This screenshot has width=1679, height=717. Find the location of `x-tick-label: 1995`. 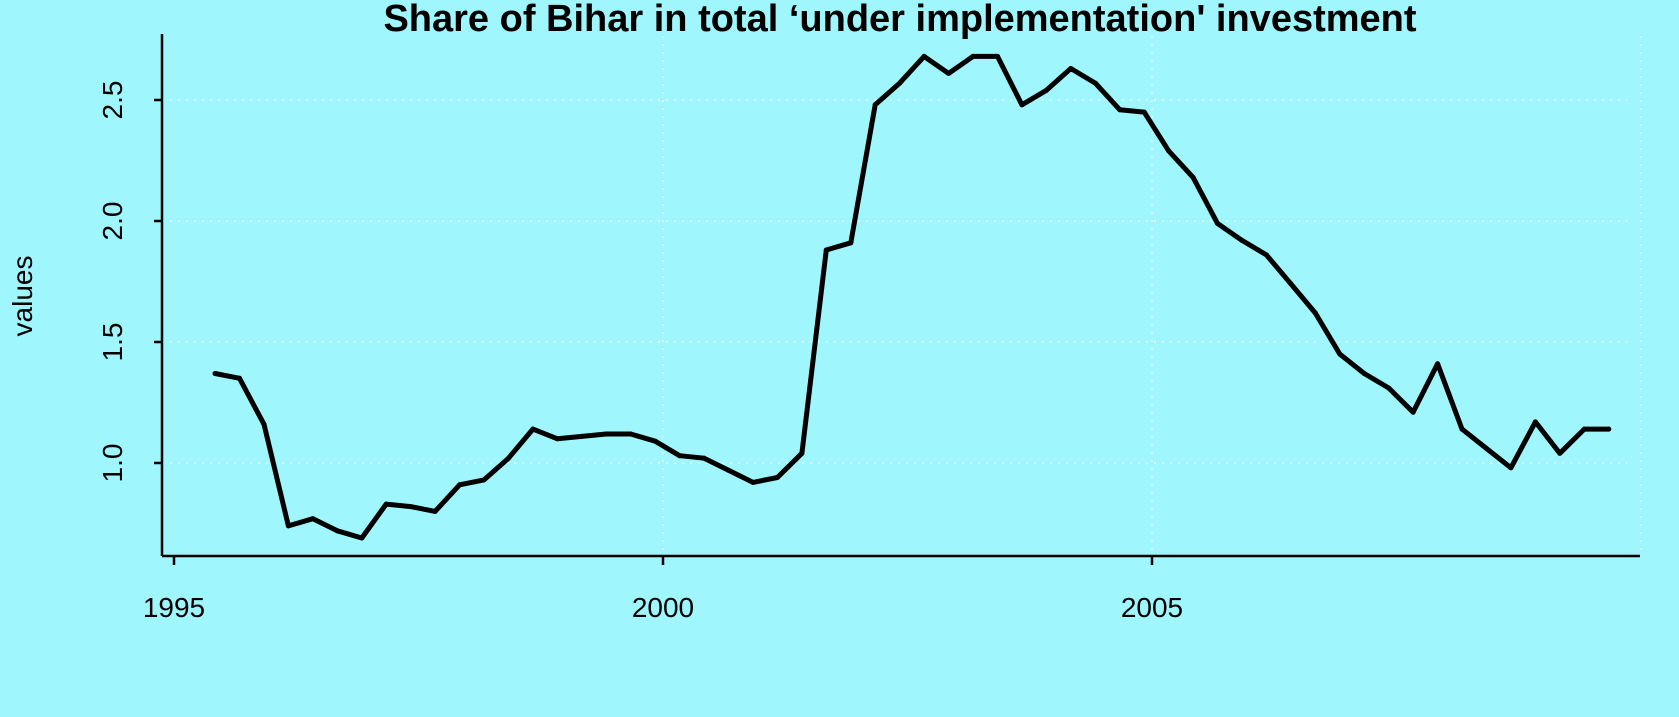

x-tick-label: 1995 is located at coordinates (174, 607).